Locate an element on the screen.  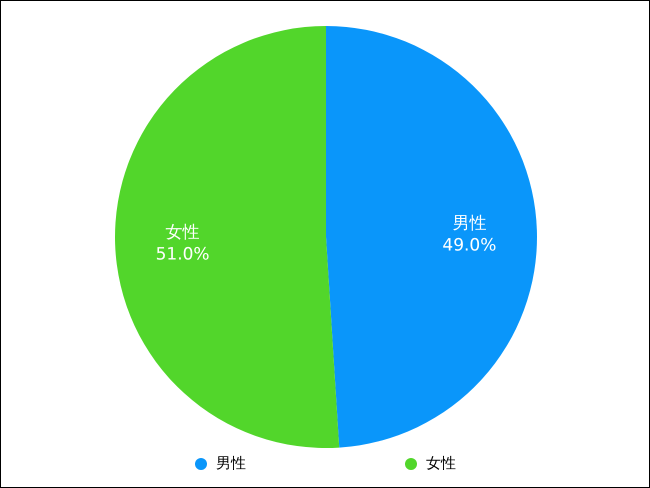
legend-label: 女性 is located at coordinates (441, 463).